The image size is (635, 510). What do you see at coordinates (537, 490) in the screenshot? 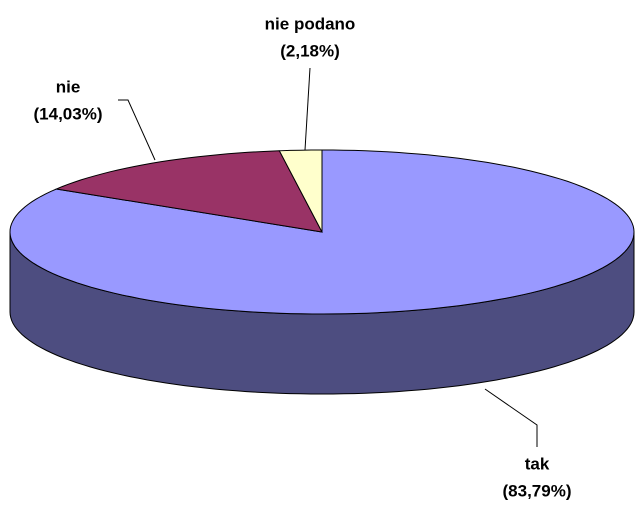
I see `slice-value-label: (83,79%)` at bounding box center [537, 490].